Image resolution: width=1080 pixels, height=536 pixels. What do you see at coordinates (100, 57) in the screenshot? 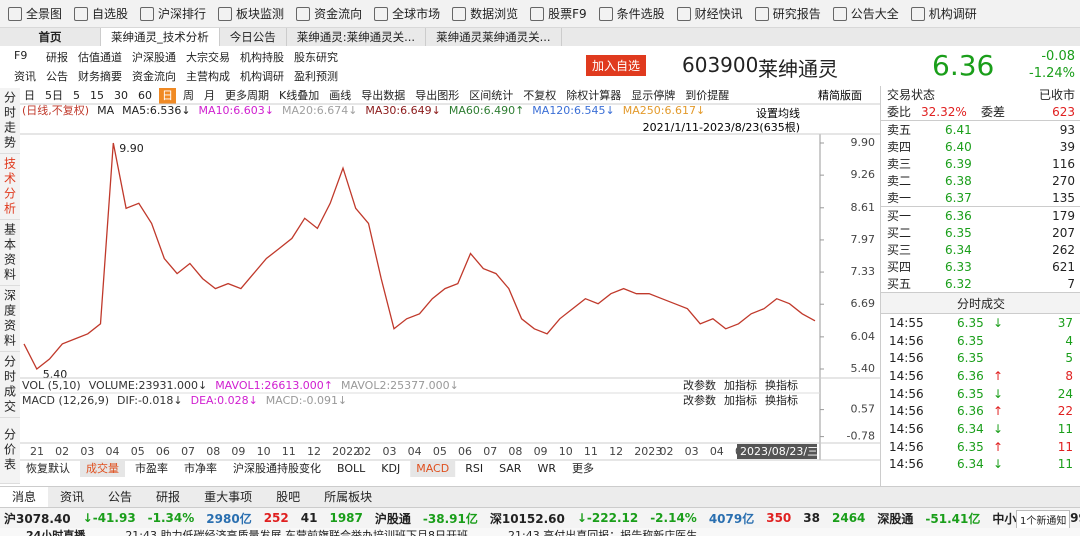
I see `quick-link: 估值通道` at bounding box center [100, 57].